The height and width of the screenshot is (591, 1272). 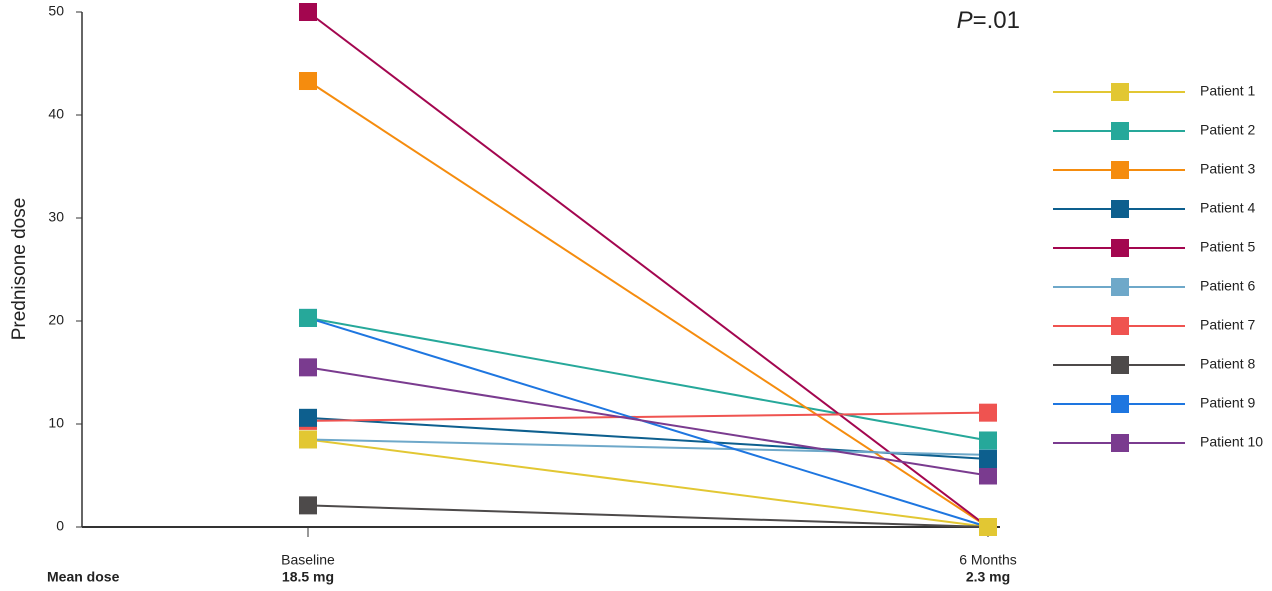 I want to click on y-tick-label: 20, so click(x=56, y=320).